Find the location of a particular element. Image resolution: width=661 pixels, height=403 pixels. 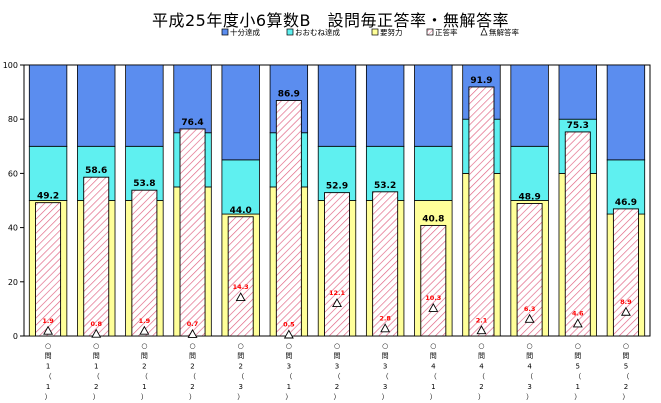

legend-label: おおむね達成 is located at coordinates (317, 32).